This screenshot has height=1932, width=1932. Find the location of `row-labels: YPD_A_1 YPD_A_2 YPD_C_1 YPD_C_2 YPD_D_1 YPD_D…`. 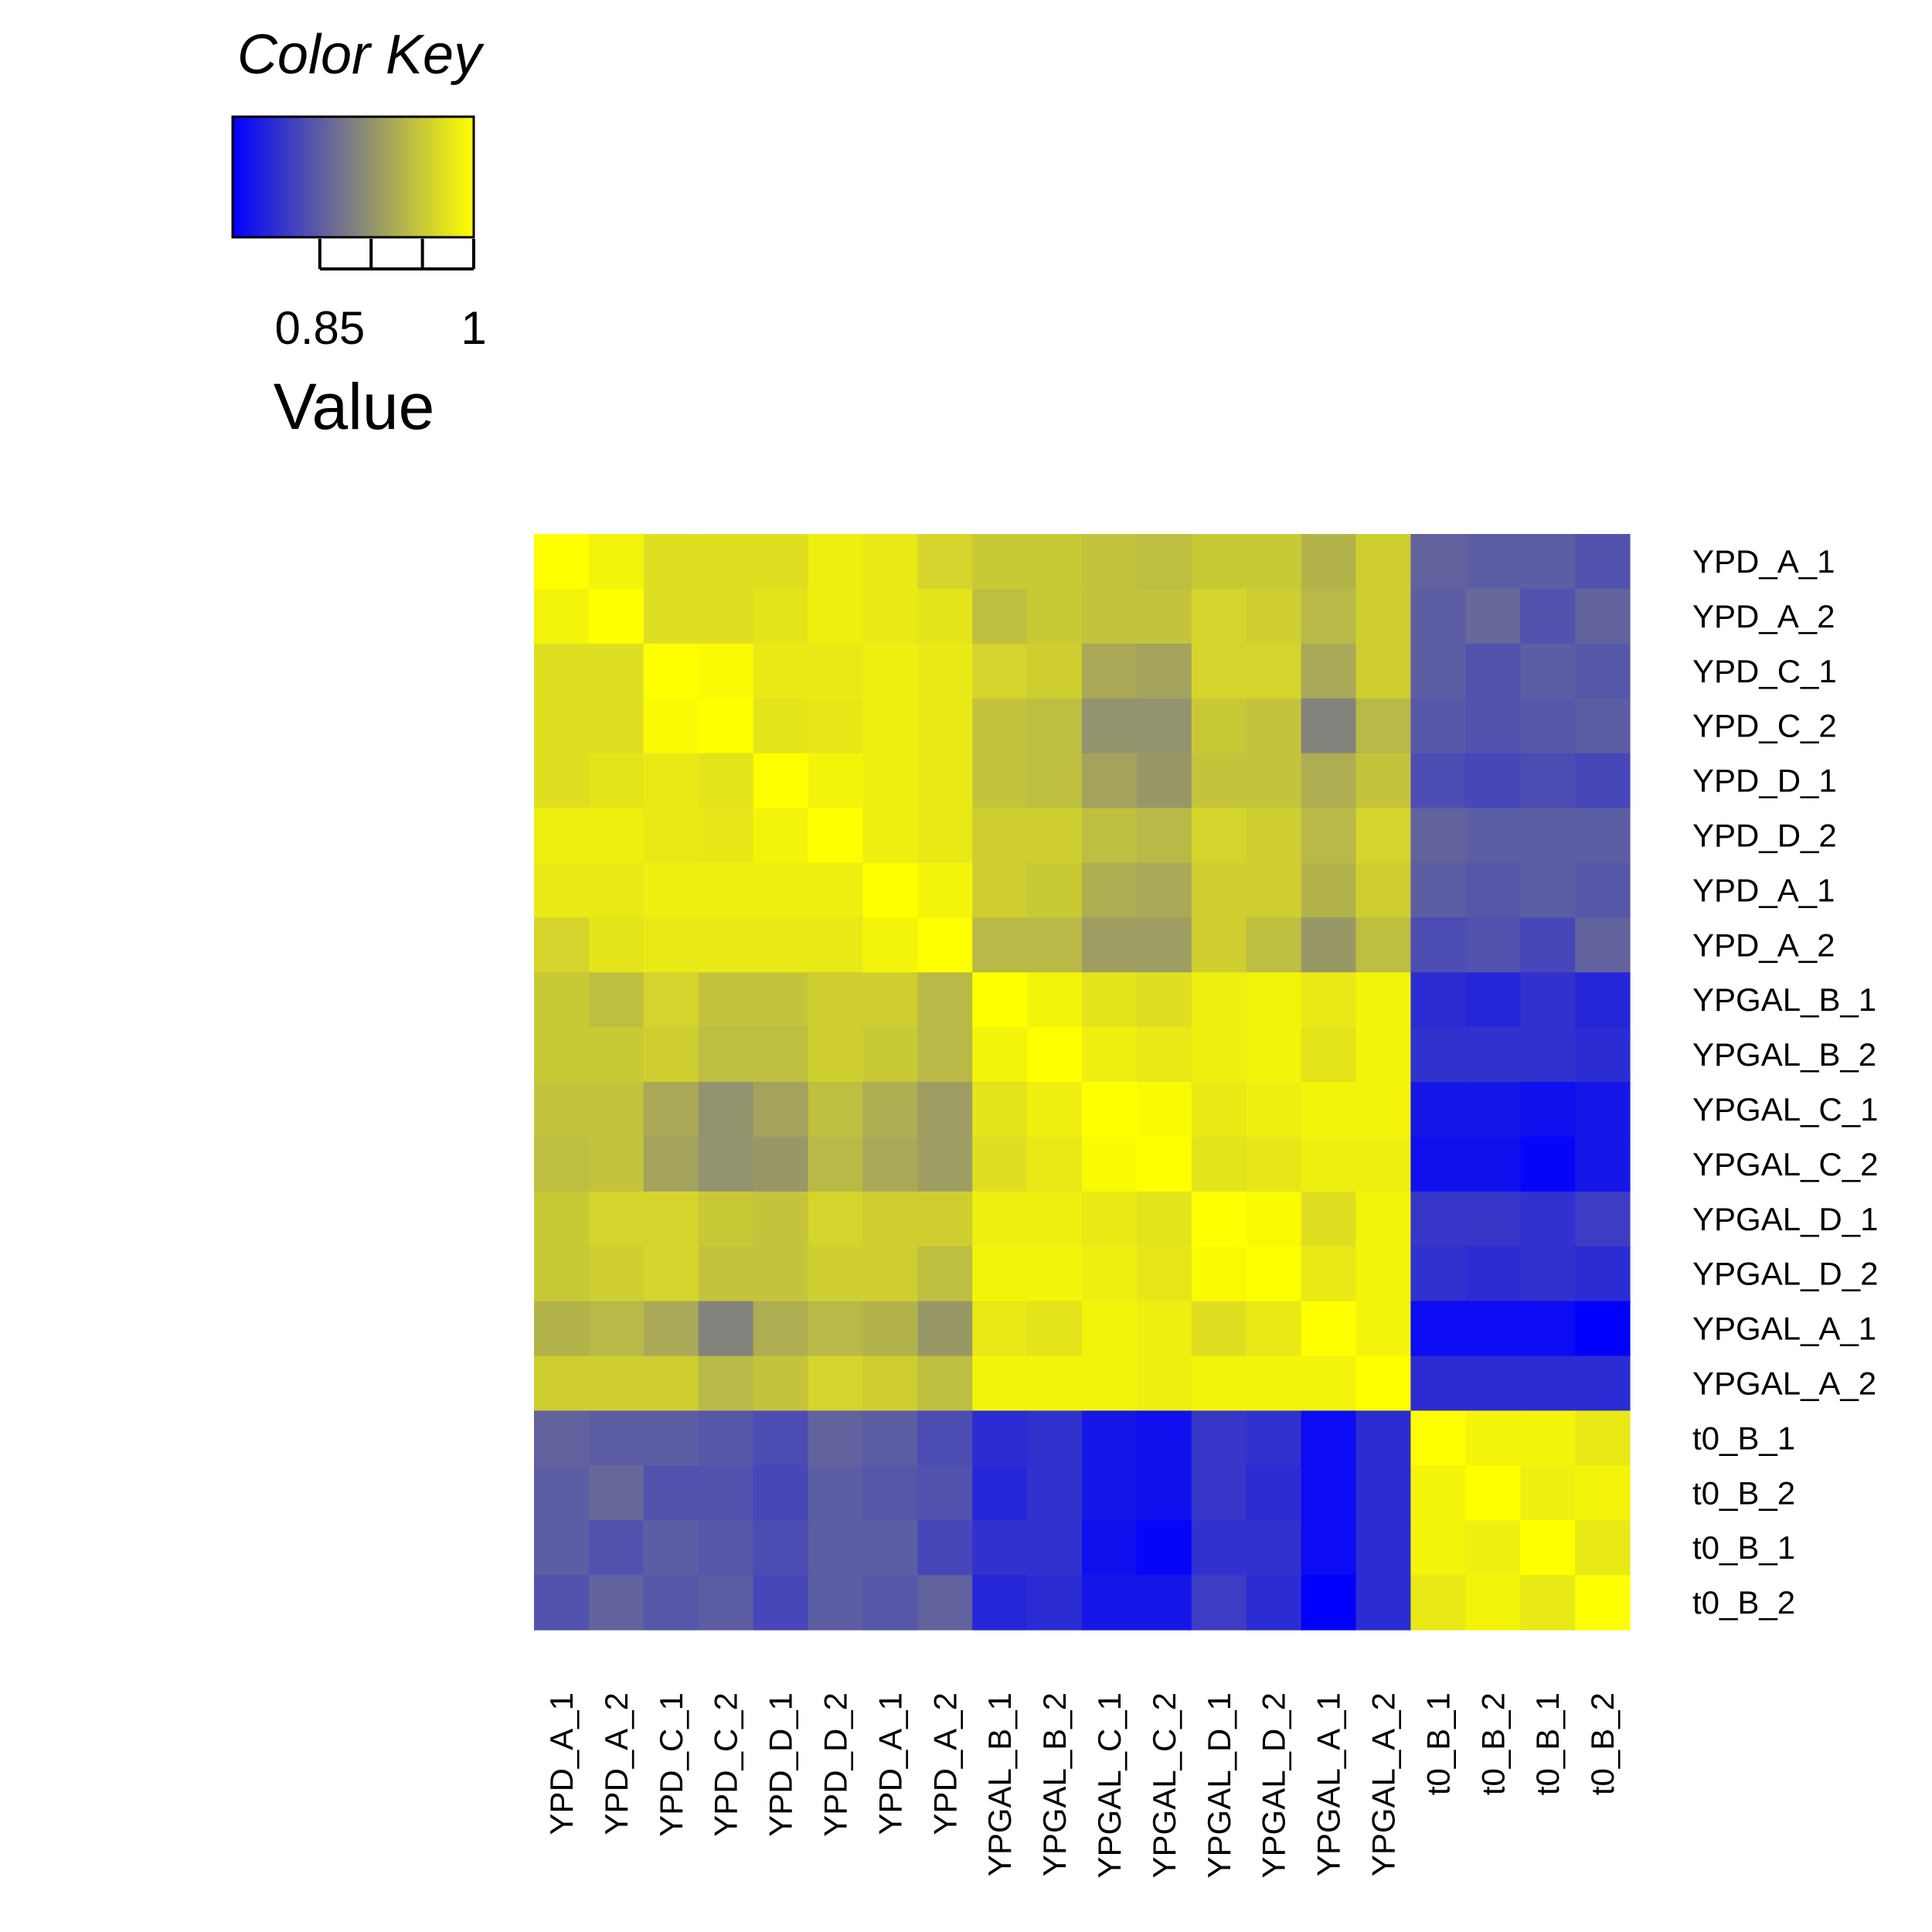

row-labels: YPD_A_1 YPD_A_2 YPD_C_1 YPD_C_2 YPD_D_1 YPD_D… is located at coordinates (1785, 1082).